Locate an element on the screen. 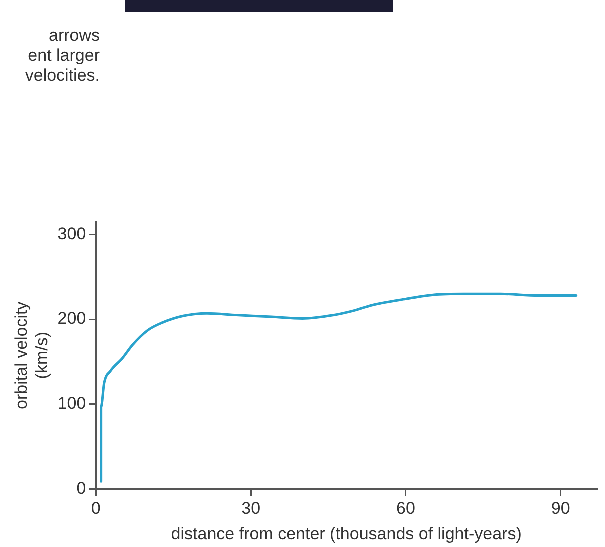 The width and height of the screenshot is (605, 547). x-tick-label: 30 is located at coordinates (251, 508).